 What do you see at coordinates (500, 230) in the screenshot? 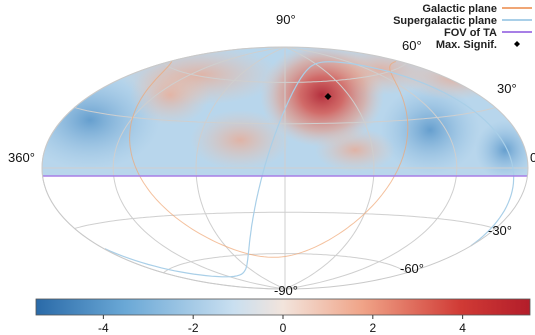
I see `lat-label-m30: -30°` at bounding box center [500, 230].